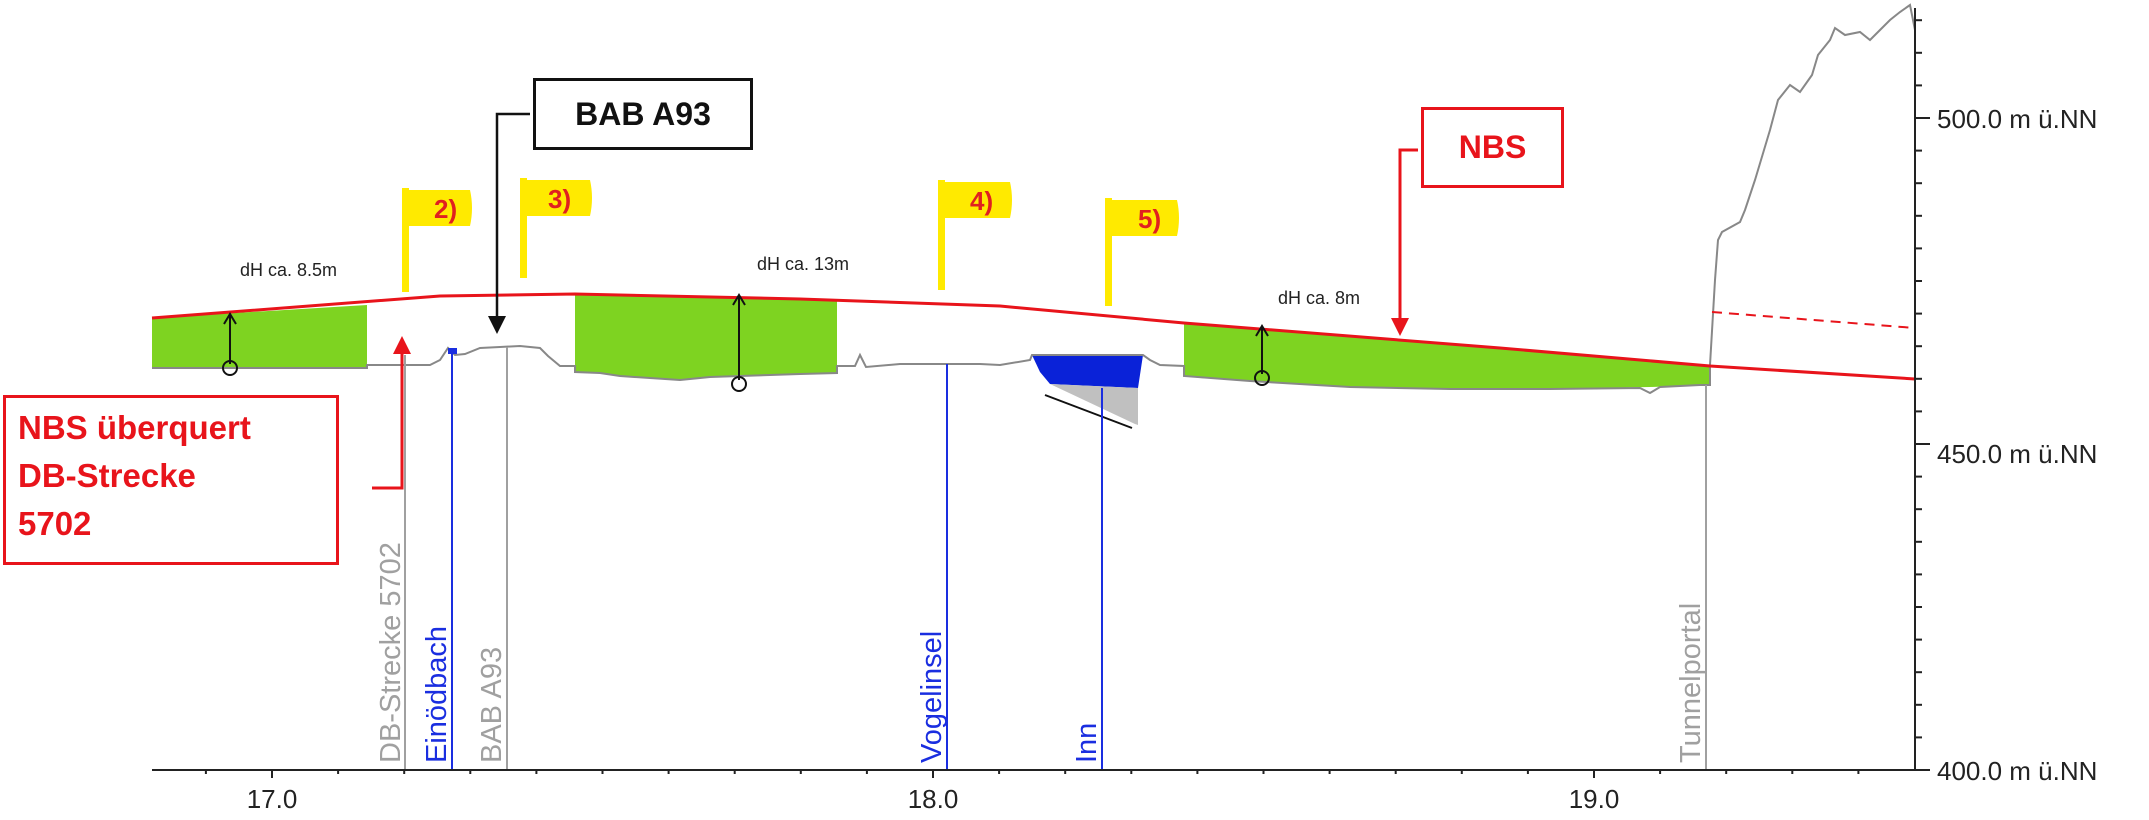 The width and height of the screenshot is (2149, 820). I want to click on nbs-callout-box: NBS, so click(1492, 147).